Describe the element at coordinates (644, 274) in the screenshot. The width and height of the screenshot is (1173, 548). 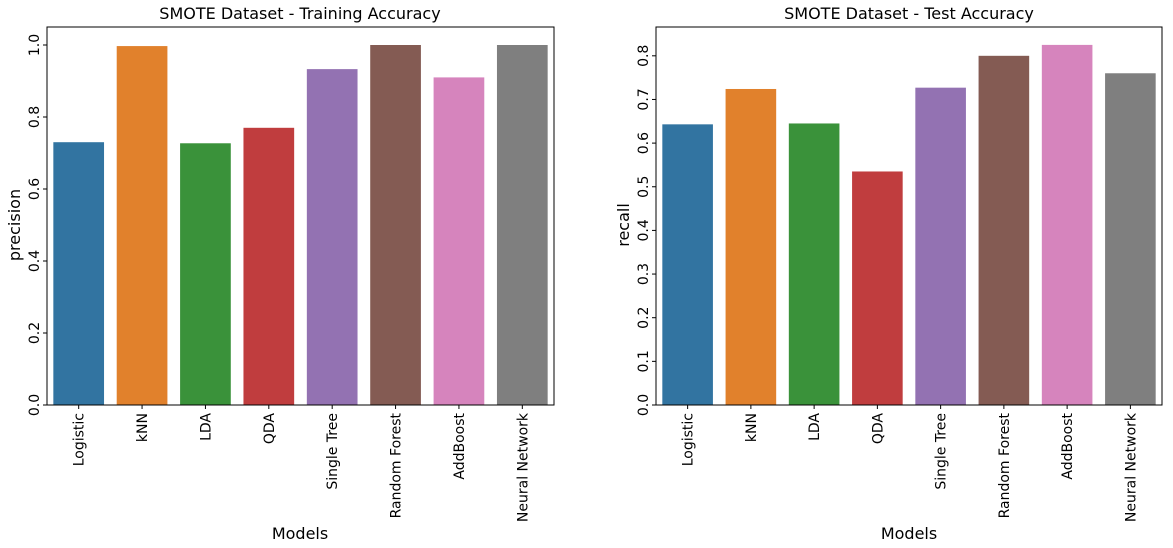
I see `y-tick-label: 0.3` at that location.